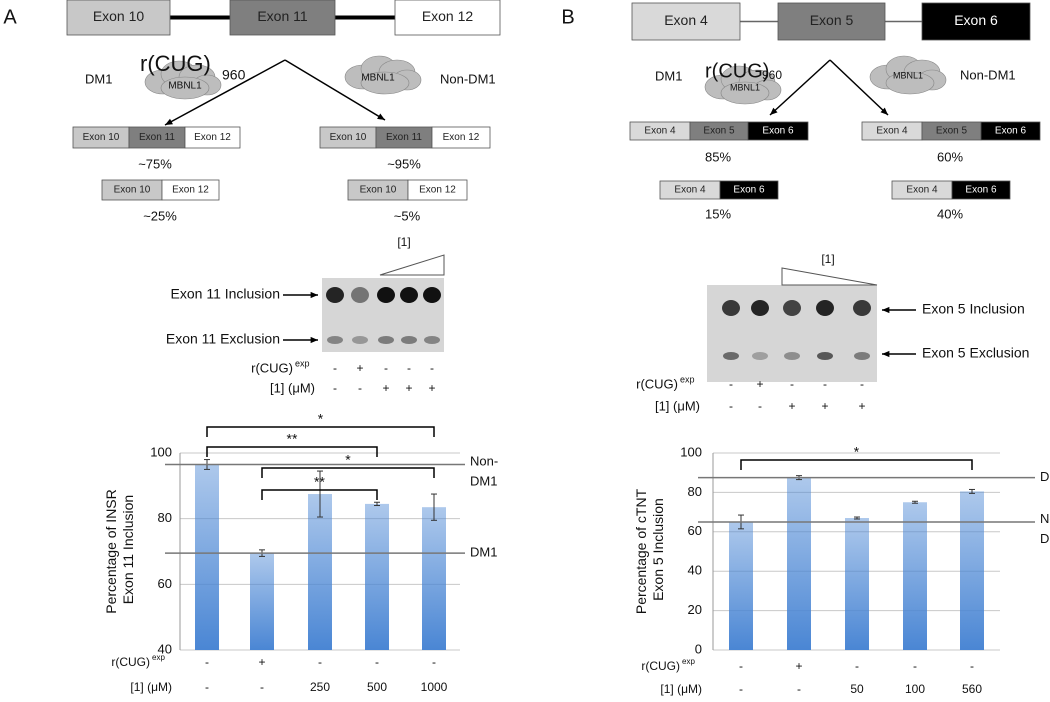 The width and height of the screenshot is (1050, 702). What do you see at coordinates (973, 309) in the screenshot?
I see `band-label: Exon 5 Inclusion` at bounding box center [973, 309].